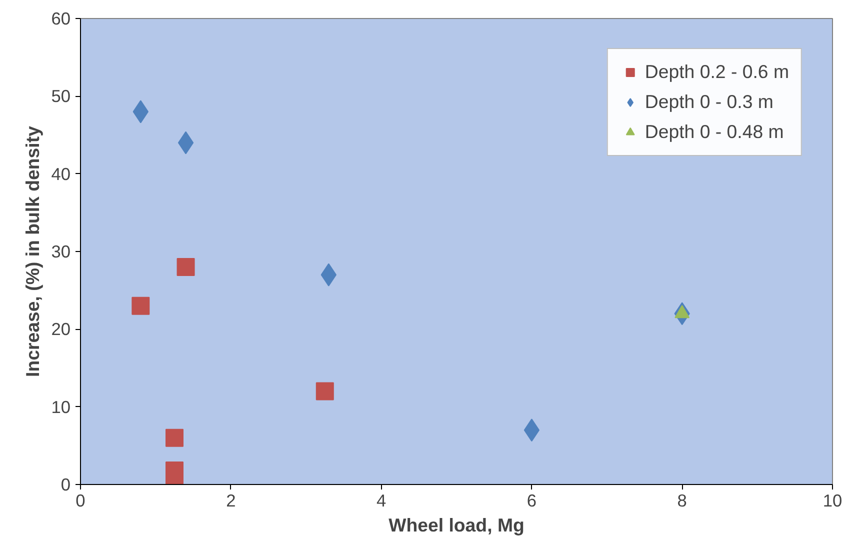  Describe the element at coordinates (832, 500) in the screenshot. I see `x-tick-label: 10` at that location.